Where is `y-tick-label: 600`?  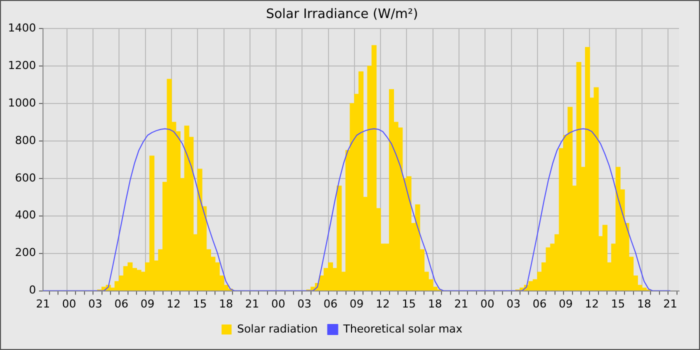 y-tick-label: 600 is located at coordinates (25, 177).